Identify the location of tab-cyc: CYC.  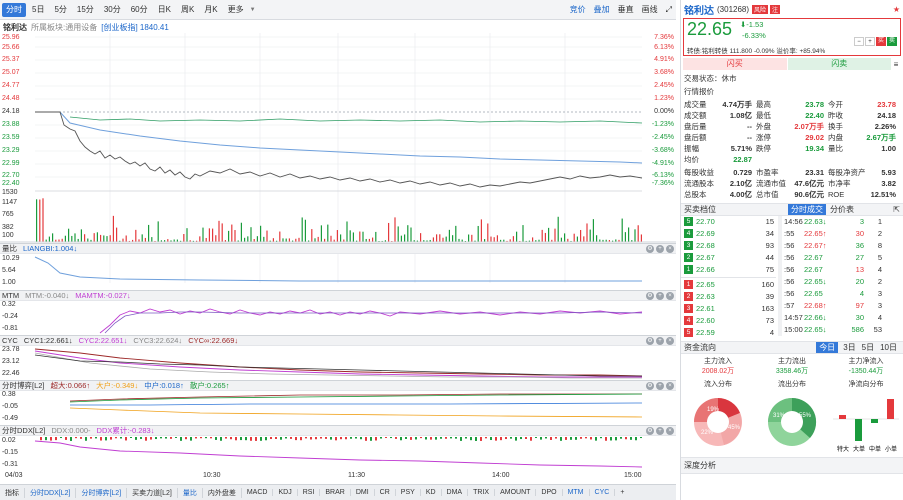
(603, 492).